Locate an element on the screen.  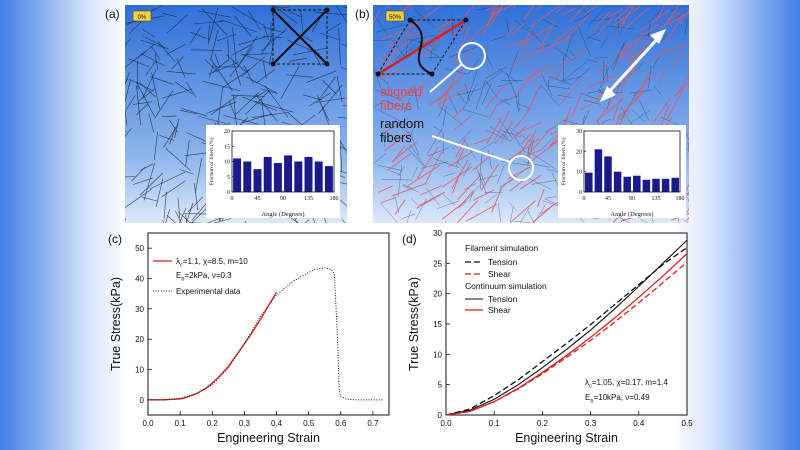
y-tick-label: 5 is located at coordinates (228, 178).